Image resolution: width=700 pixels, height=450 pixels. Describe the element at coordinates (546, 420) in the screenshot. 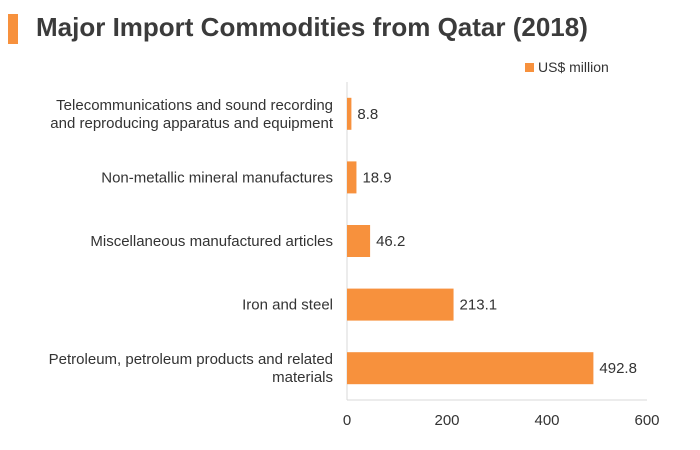

I see `x-tick-label: 400` at that location.